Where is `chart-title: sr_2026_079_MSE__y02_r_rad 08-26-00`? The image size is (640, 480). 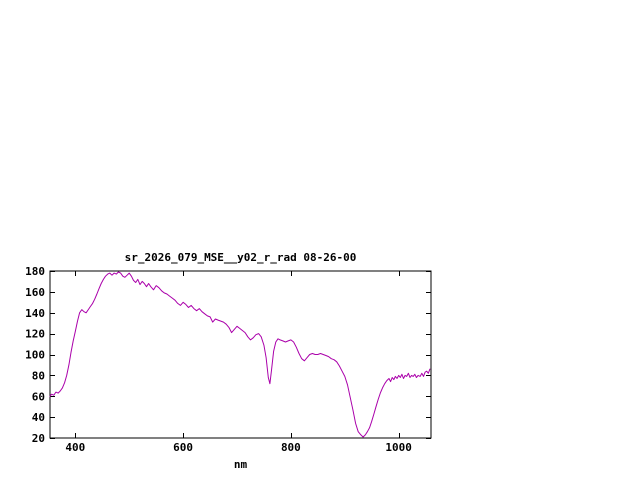 chart-title: sr_2026_079_MSE__y02_r_rad 08-26-00 is located at coordinates (240, 257).